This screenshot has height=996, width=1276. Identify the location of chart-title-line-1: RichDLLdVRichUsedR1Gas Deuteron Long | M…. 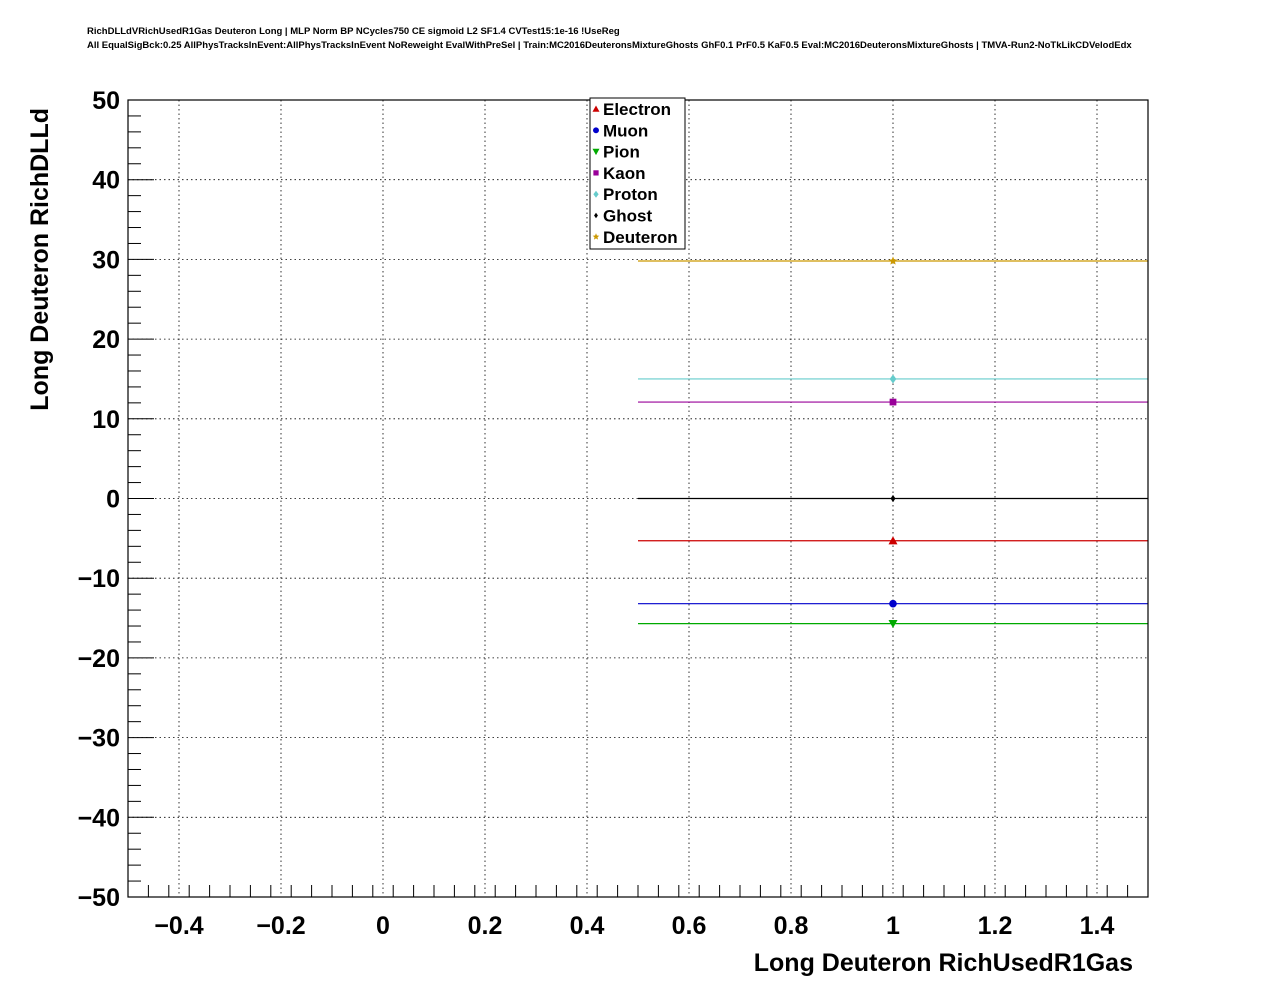
(353, 31).